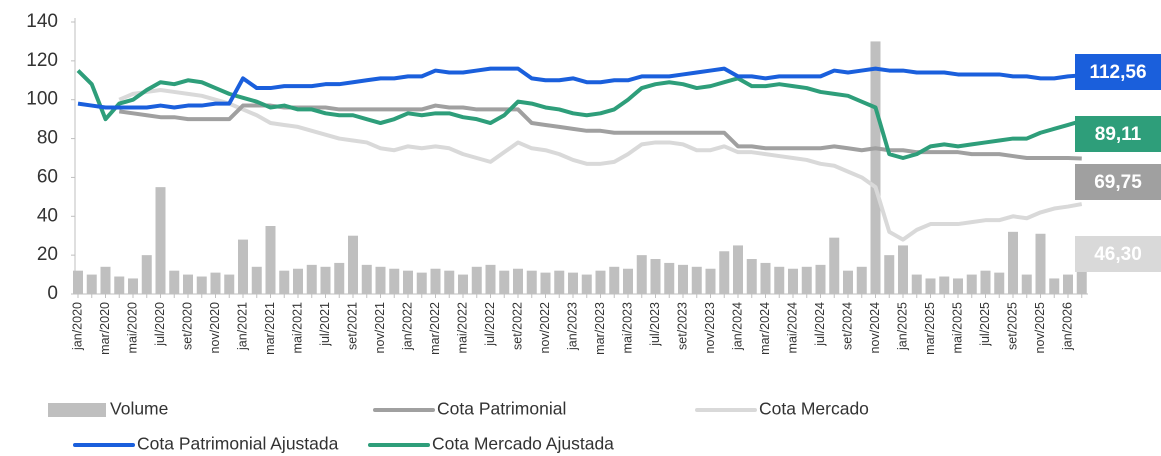 Image resolution: width=1161 pixels, height=456 pixels. What do you see at coordinates (42, 99) in the screenshot?
I see `y-tick-label: 100` at bounding box center [42, 99].